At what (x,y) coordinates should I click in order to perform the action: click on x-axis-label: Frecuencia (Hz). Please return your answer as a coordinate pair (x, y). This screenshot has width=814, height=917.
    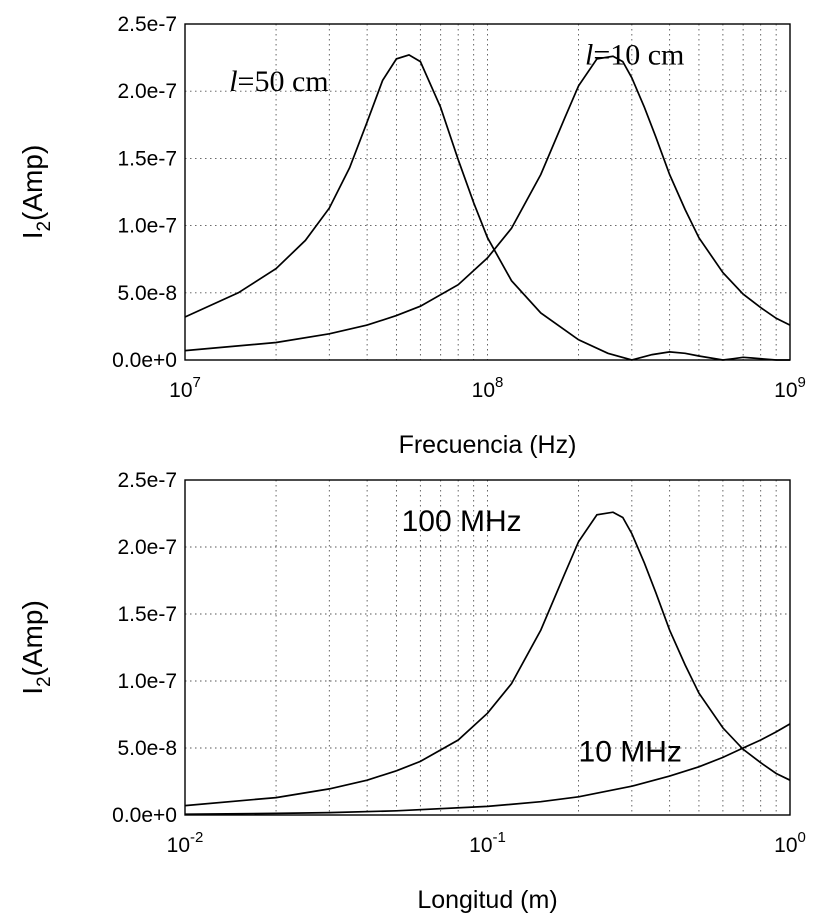
    Looking at the image, I should click on (488, 445).